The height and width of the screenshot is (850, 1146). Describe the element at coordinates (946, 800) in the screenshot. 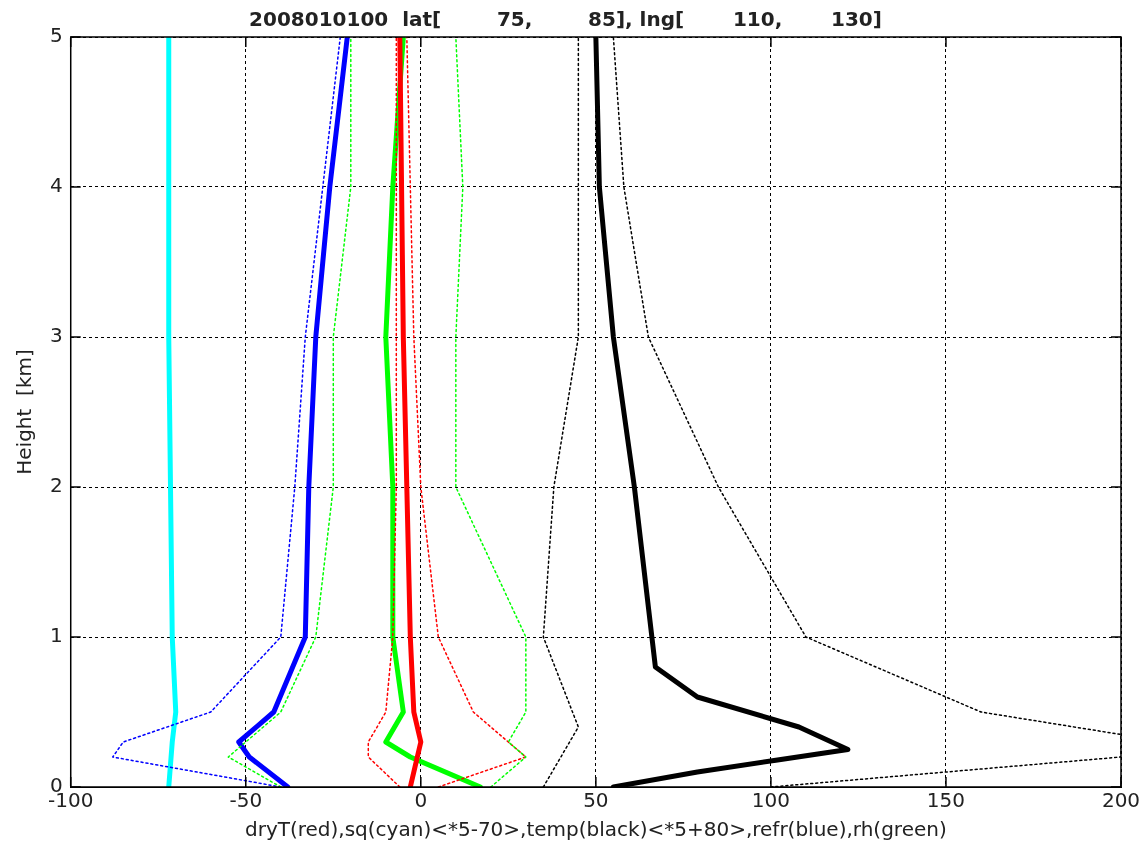

I see `x-tick-label: 150` at that location.